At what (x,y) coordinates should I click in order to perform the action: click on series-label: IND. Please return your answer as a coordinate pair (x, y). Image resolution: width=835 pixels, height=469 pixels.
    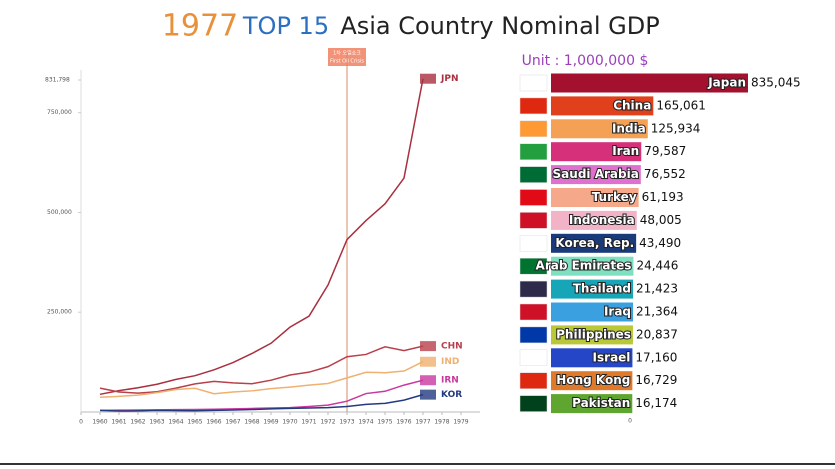
    Looking at the image, I should click on (450, 362).